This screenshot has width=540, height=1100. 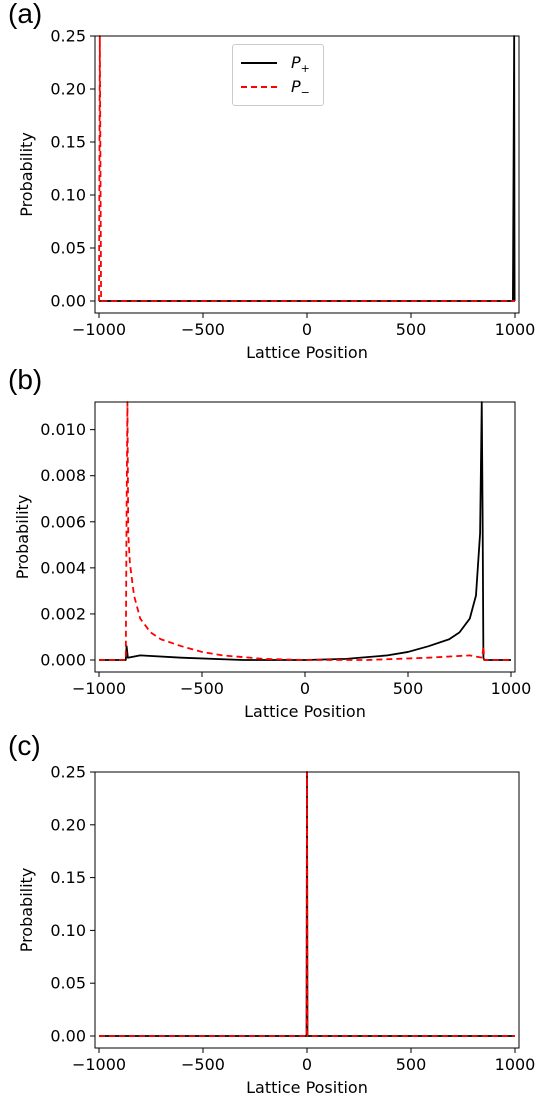 I want to click on y-tick-label: 0.000, so click(x=63, y=660).